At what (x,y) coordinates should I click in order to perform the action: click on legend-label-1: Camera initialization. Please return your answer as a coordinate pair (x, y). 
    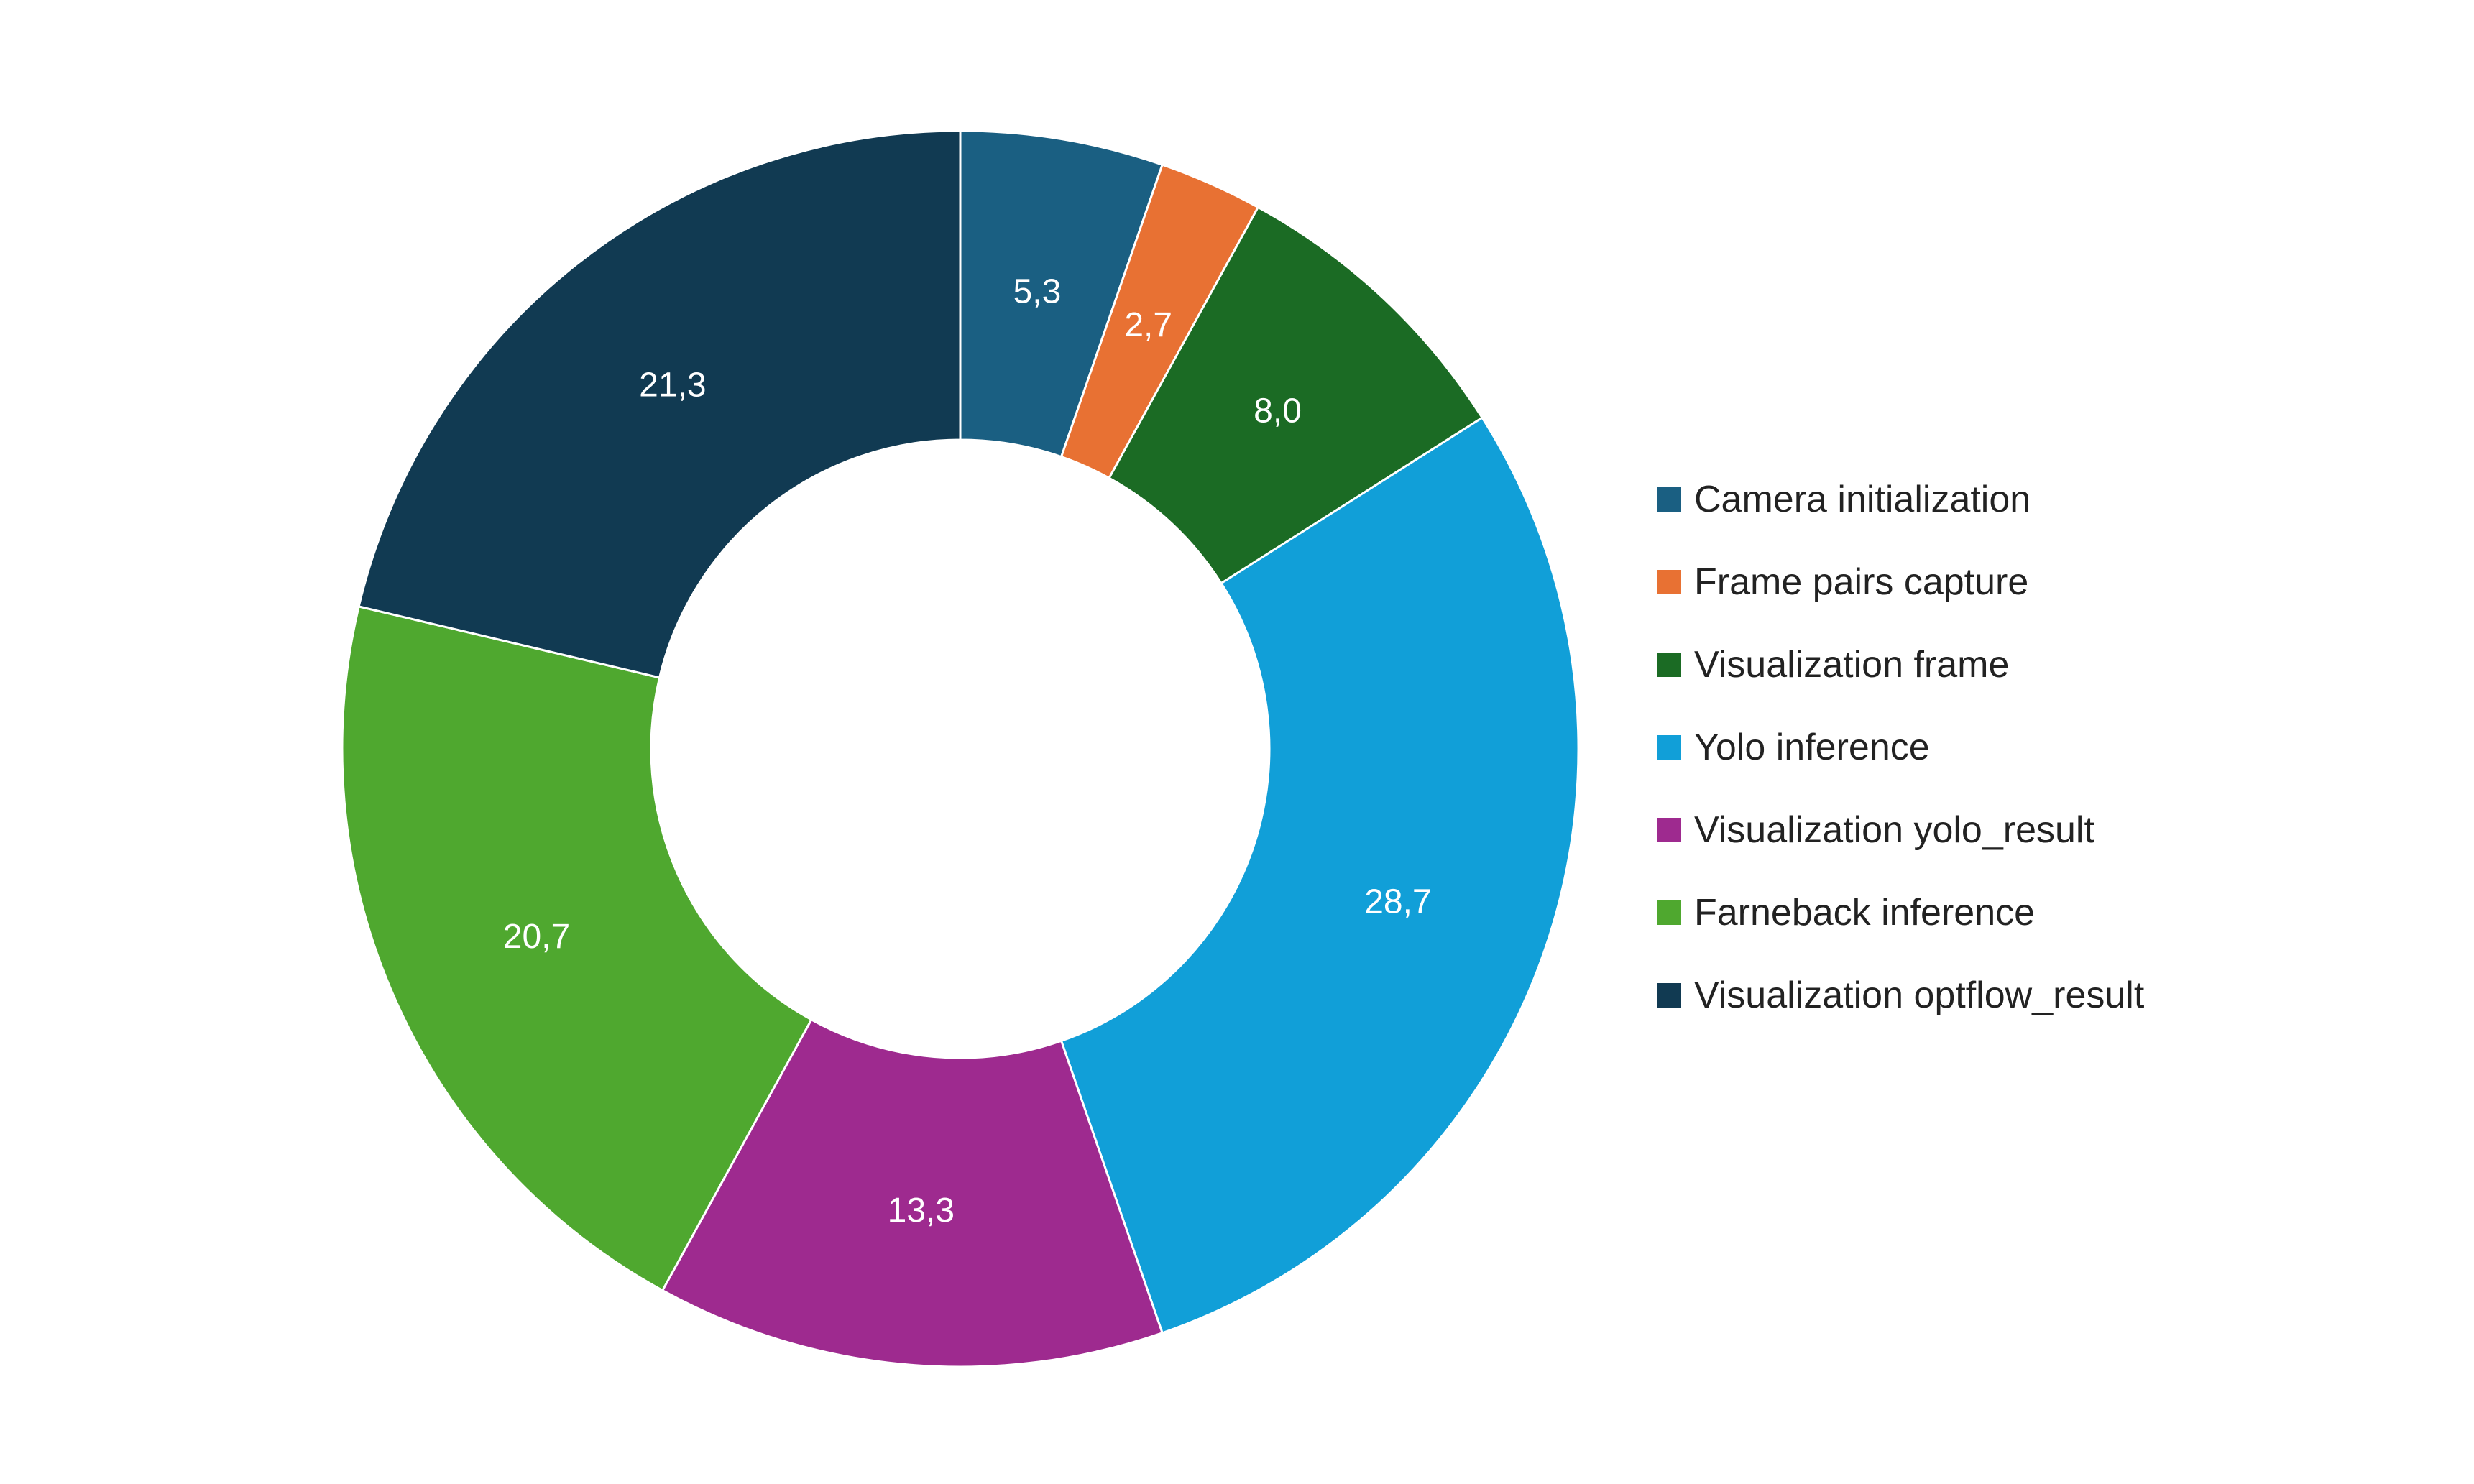
    Looking at the image, I should click on (1862, 499).